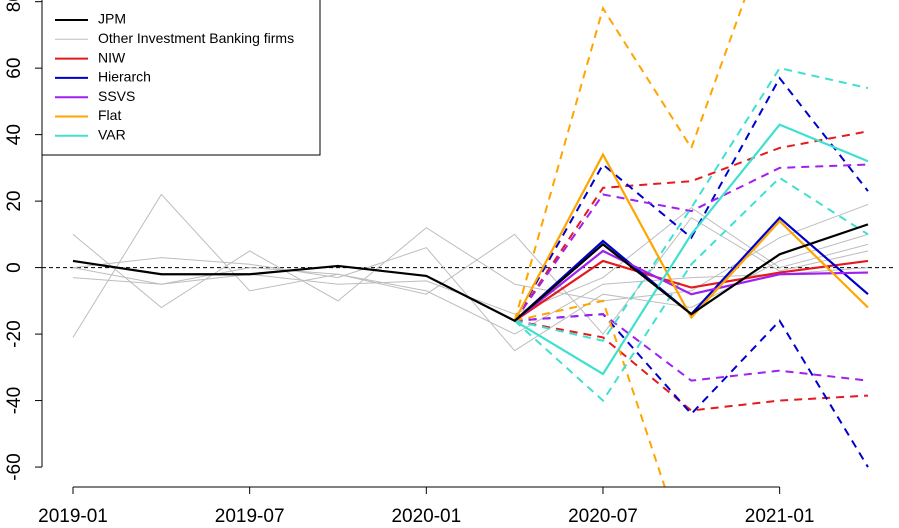 The height and width of the screenshot is (528, 899). I want to click on legend-label: JPM, so click(112, 19).